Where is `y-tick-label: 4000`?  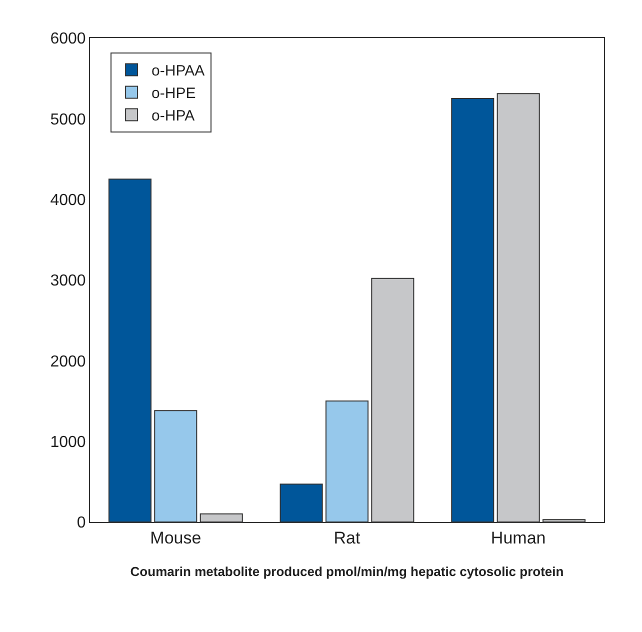 y-tick-label: 4000 is located at coordinates (68, 200).